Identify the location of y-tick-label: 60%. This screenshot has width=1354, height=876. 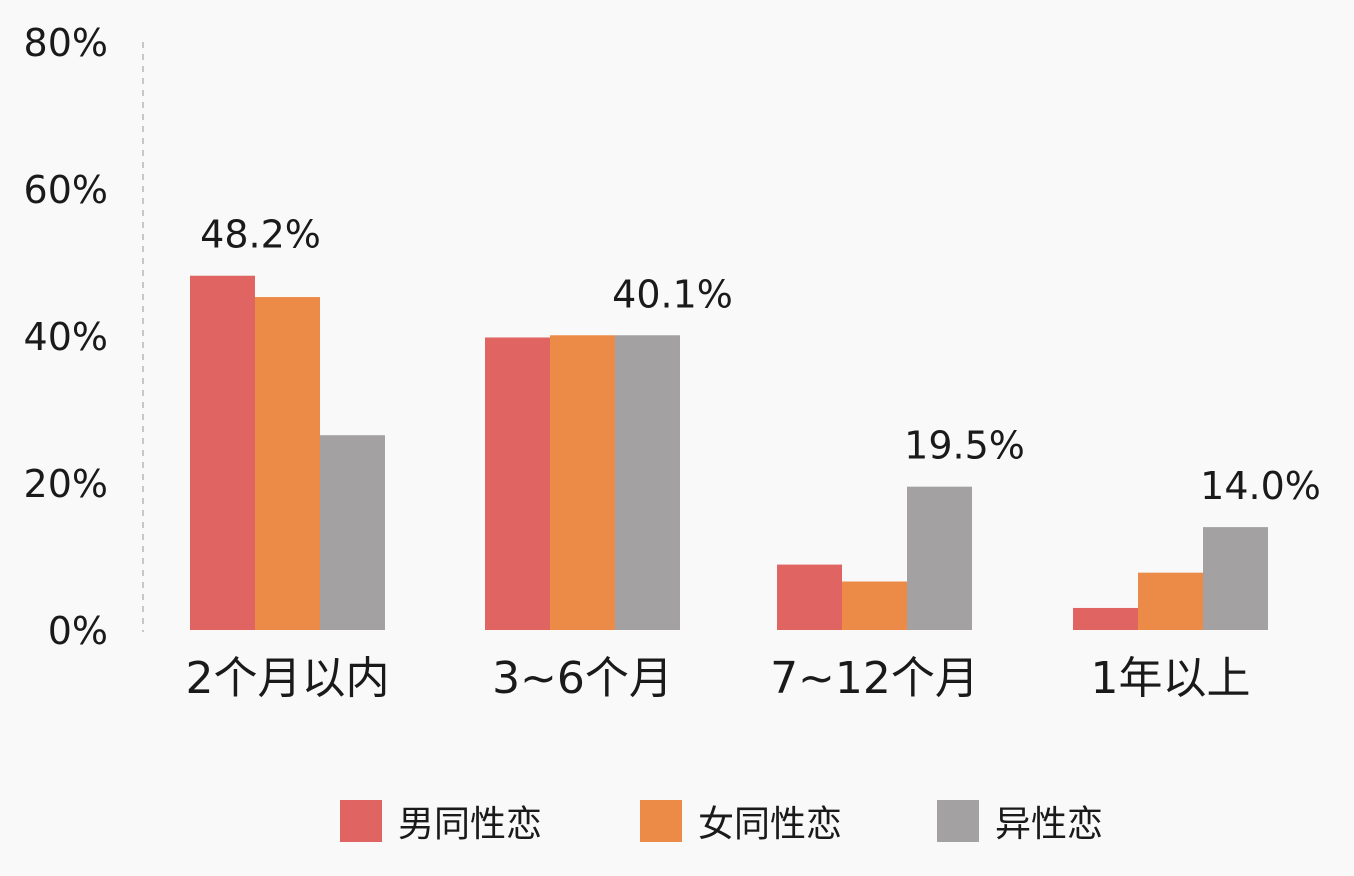
(66, 190).